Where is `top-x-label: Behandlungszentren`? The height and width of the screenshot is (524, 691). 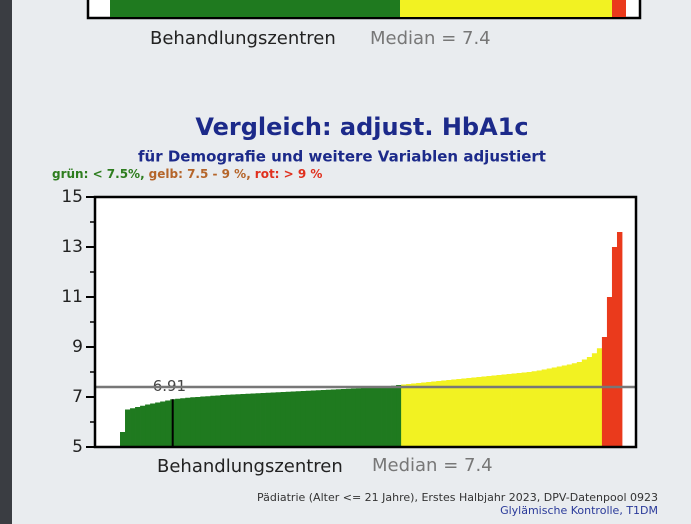 top-x-label: Behandlungszentren is located at coordinates (243, 38).